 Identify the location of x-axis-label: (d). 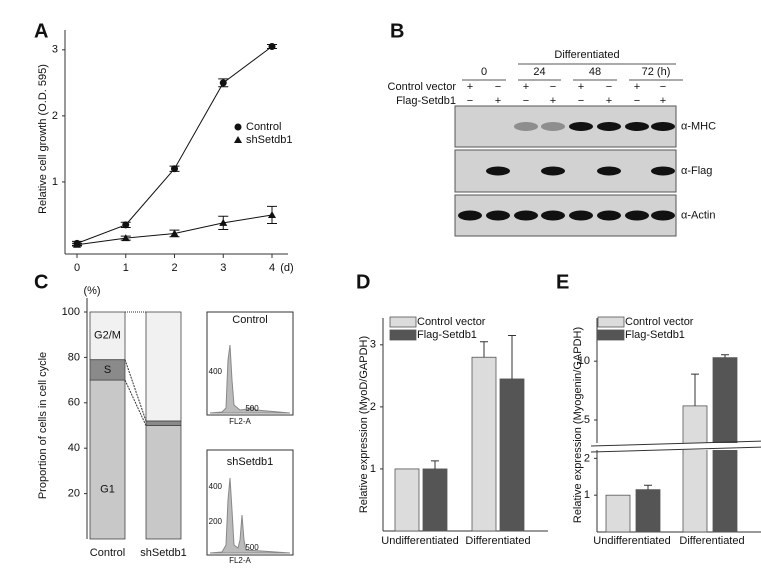
(286, 268).